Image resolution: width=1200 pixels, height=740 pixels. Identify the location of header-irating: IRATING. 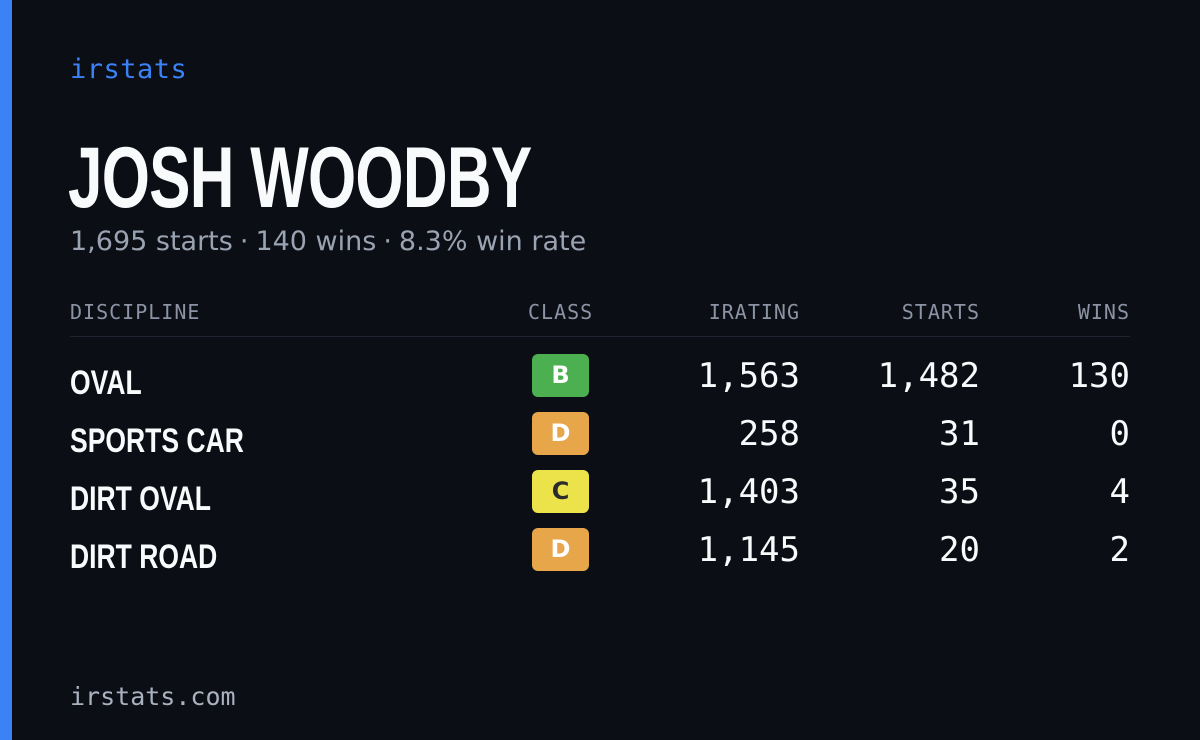
(754, 312).